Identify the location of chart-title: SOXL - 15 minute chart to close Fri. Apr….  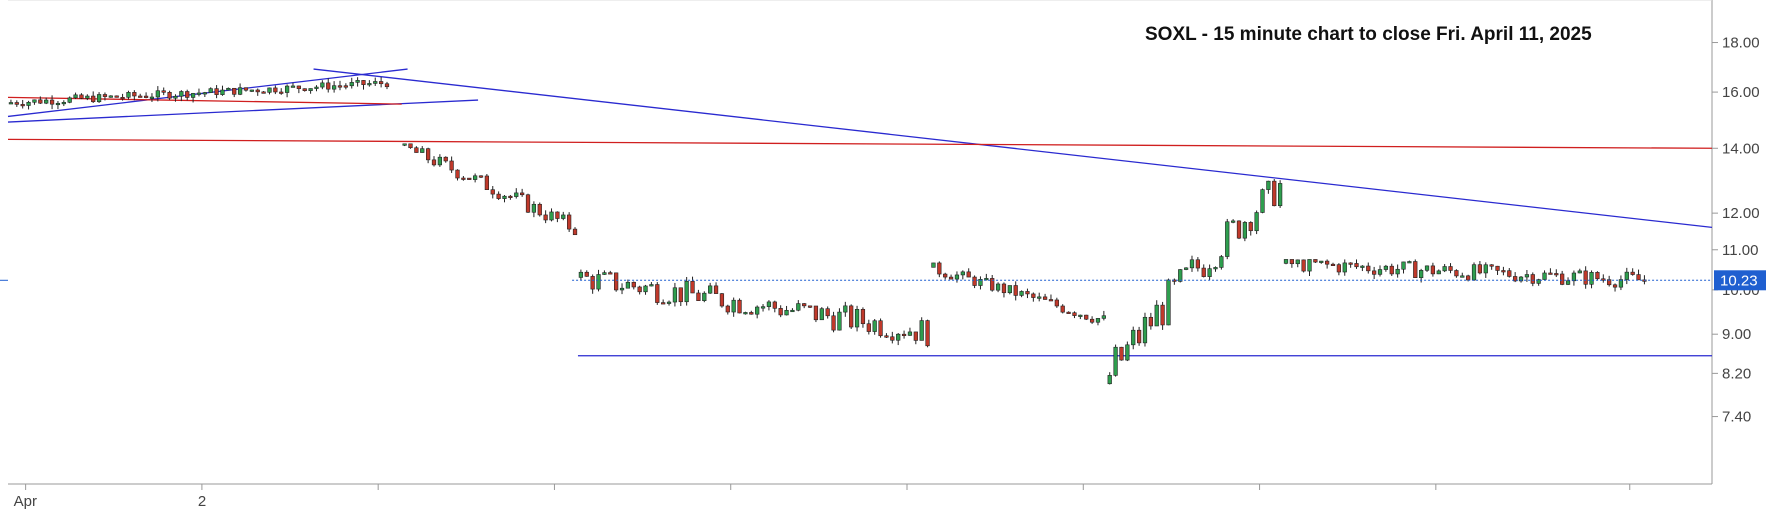
(1368, 34).